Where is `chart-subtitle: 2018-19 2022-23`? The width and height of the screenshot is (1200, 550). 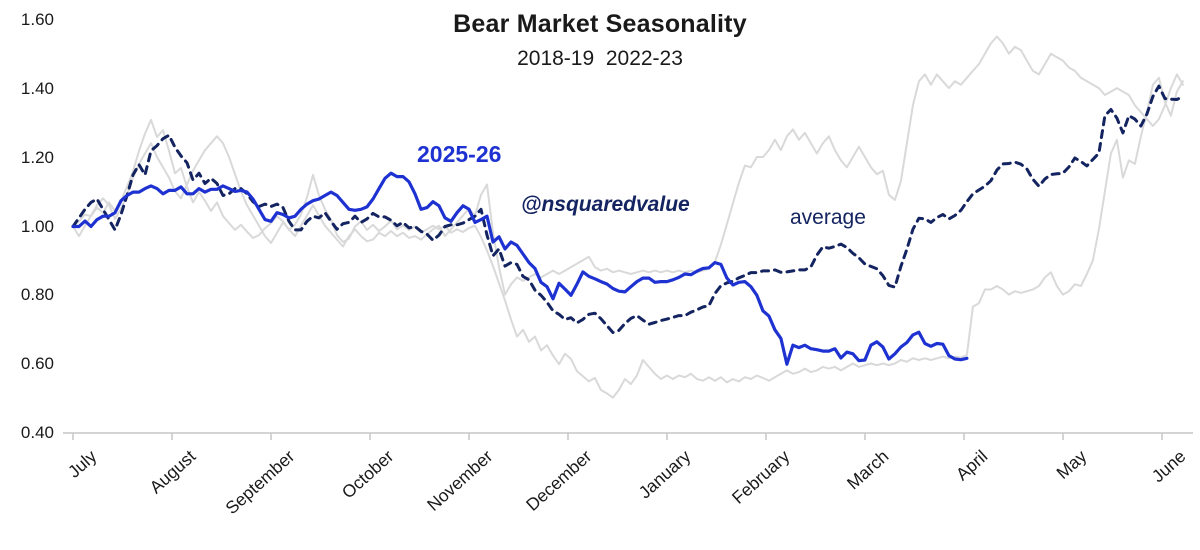 chart-subtitle: 2018-19 2022-23 is located at coordinates (600, 58).